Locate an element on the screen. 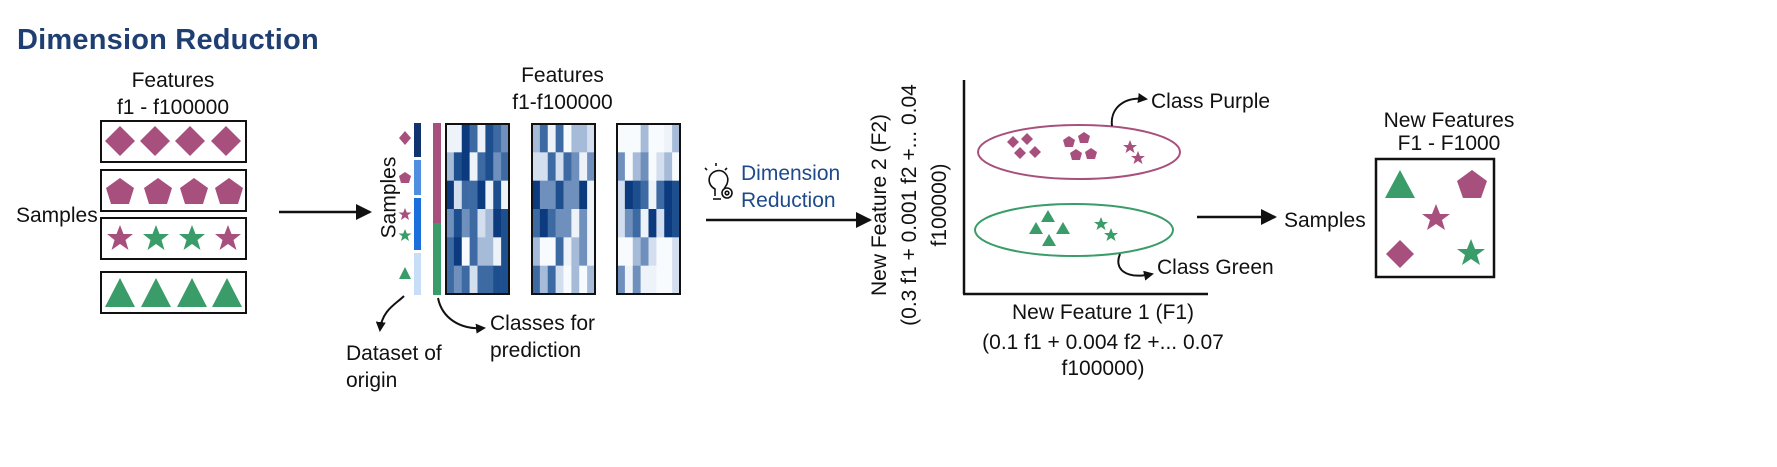 This screenshot has width=1777, height=467. classes-prediction-label: Classes for prediction is located at coordinates (542, 337).